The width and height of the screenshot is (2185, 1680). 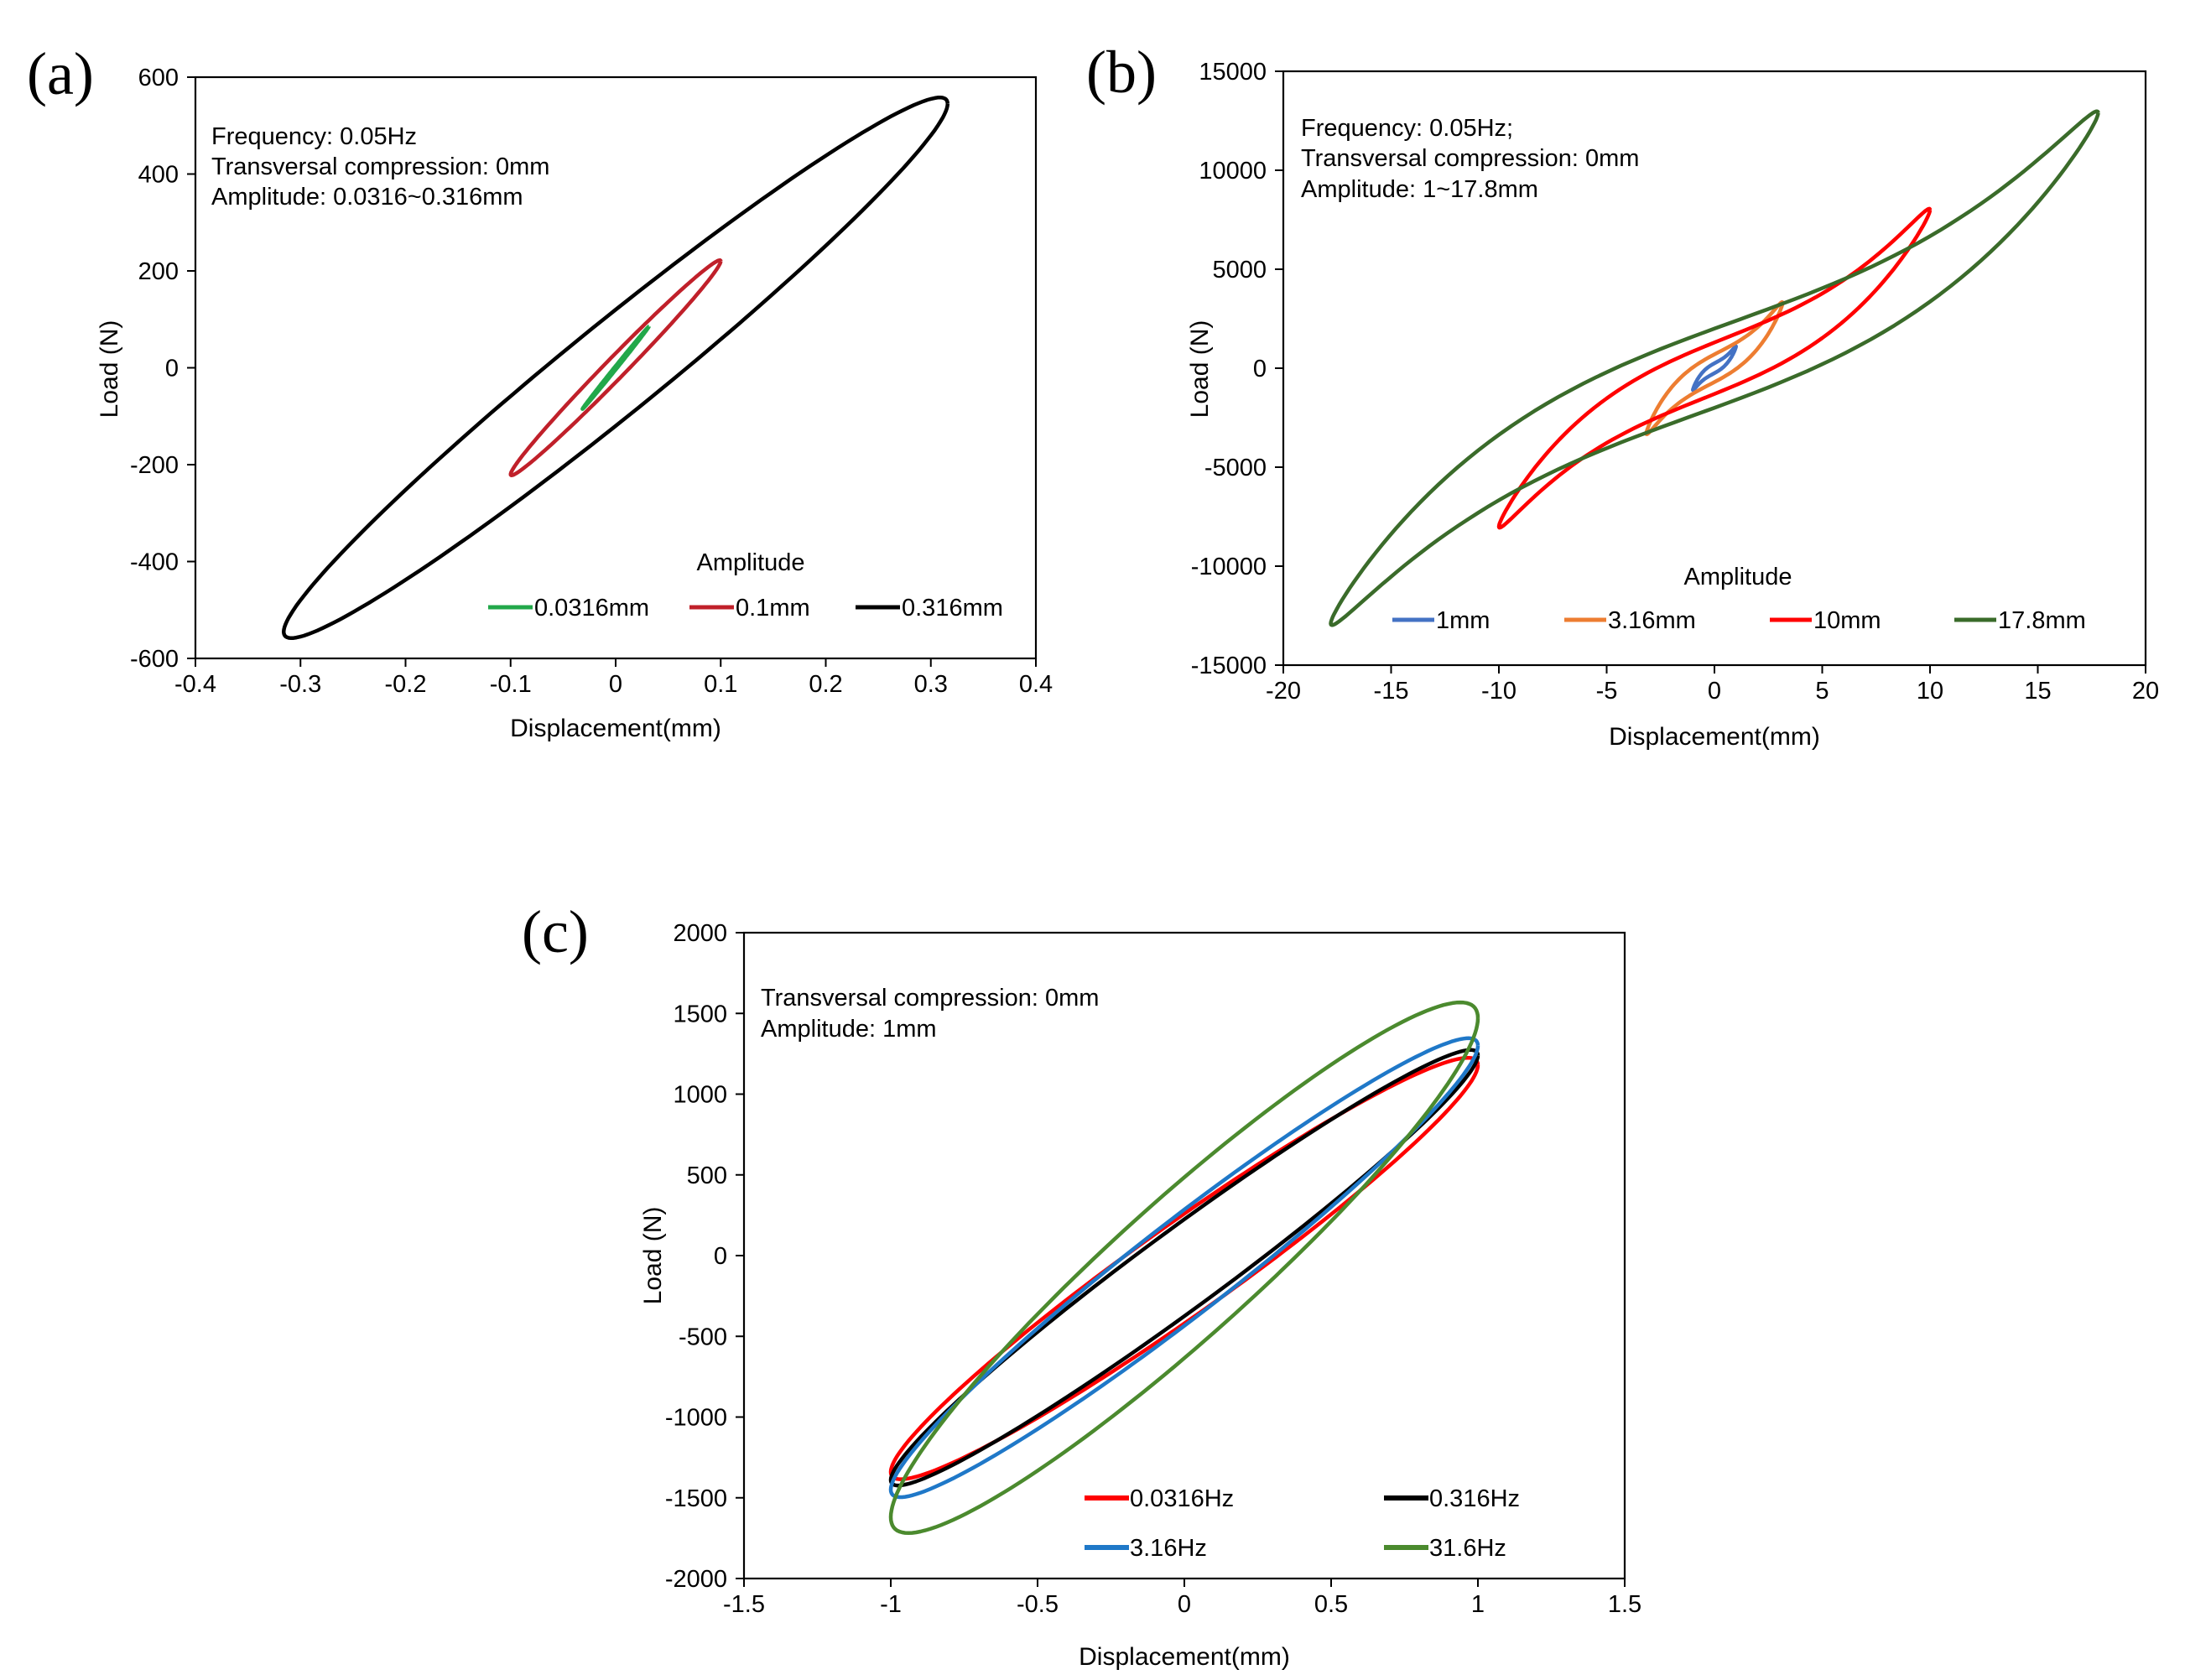 I want to click on panel-c-legend-label-2: 3.16Hz, so click(x=1168, y=1548).